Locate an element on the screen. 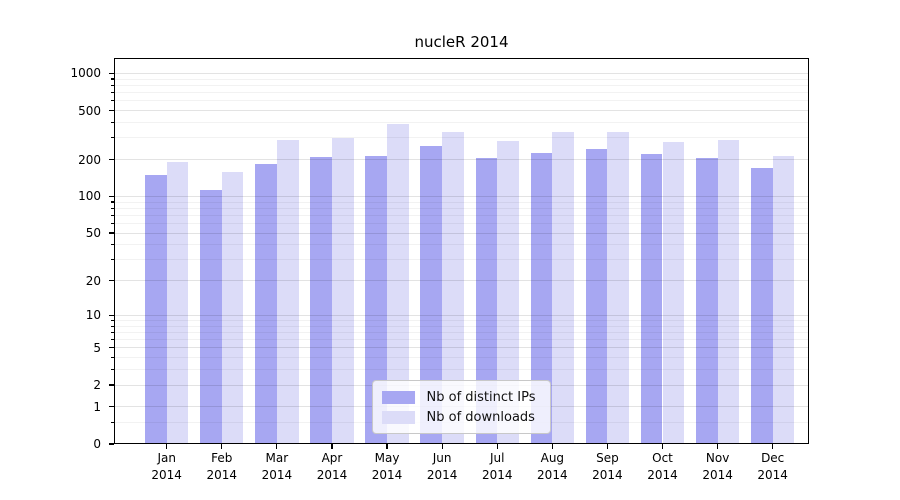  bar-nb-of-downloads-jun is located at coordinates (453, 287).